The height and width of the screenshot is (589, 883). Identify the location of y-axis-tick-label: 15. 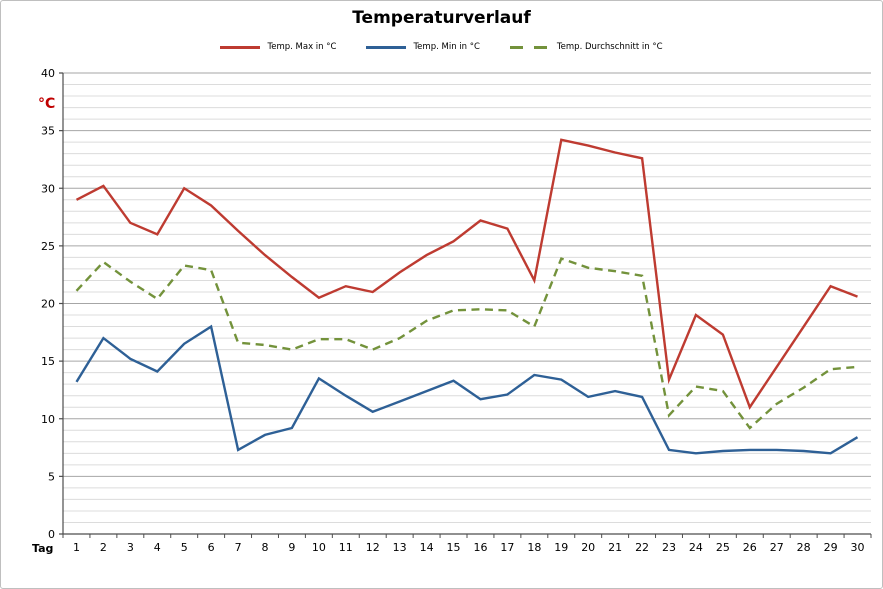
(48, 361).